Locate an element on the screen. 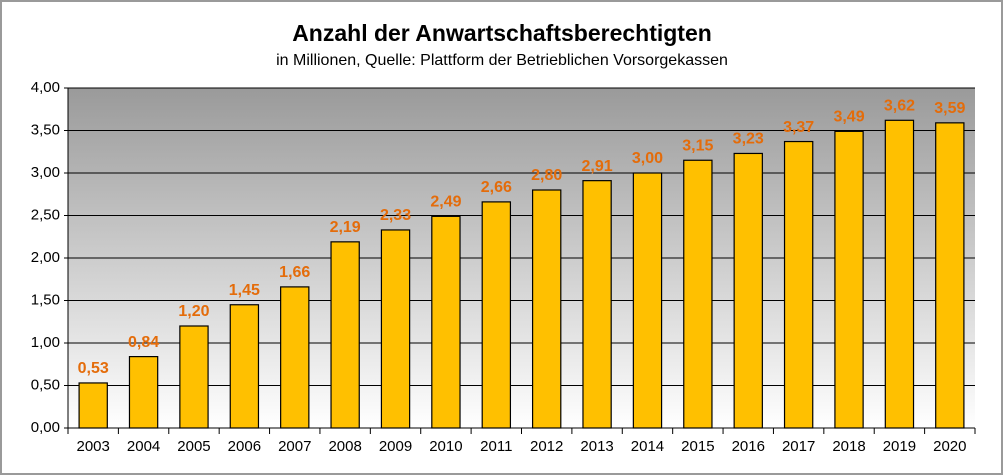 Image resolution: width=1004 pixels, height=476 pixels. x-tick-label: 2020 is located at coordinates (949, 446).